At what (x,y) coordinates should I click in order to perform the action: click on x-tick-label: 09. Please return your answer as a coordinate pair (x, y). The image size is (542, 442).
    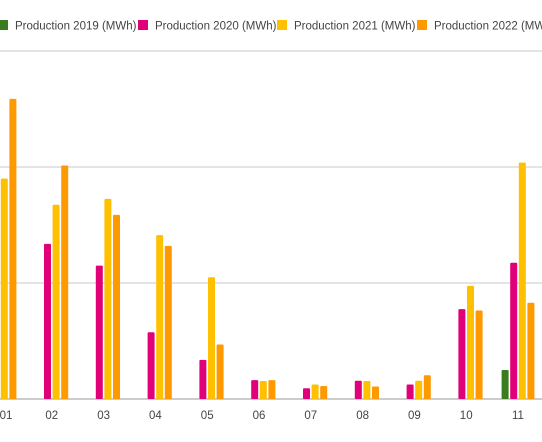
    Looking at the image, I should click on (414, 416).